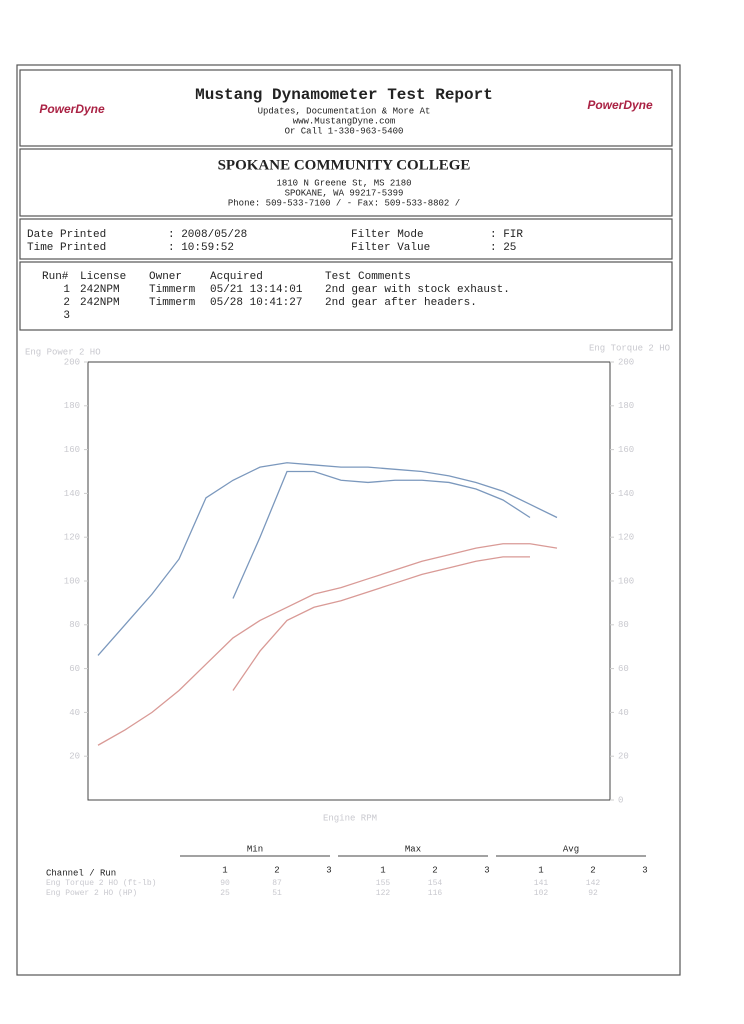  What do you see at coordinates (207, 235) in the screenshot?
I see `info-text: : 2008/05/28` at bounding box center [207, 235].